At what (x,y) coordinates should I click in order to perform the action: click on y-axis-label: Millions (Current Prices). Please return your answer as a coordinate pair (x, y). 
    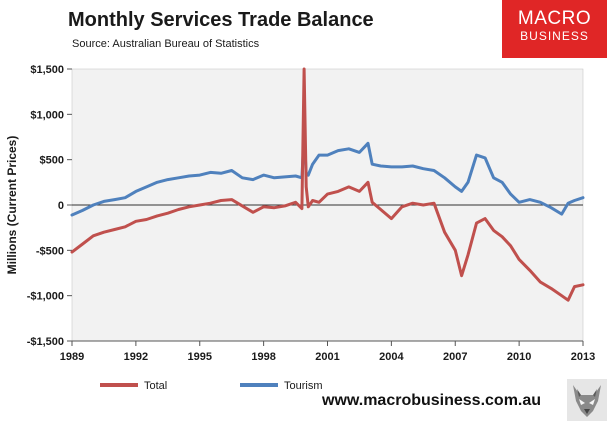
    Looking at the image, I should click on (12, 205).